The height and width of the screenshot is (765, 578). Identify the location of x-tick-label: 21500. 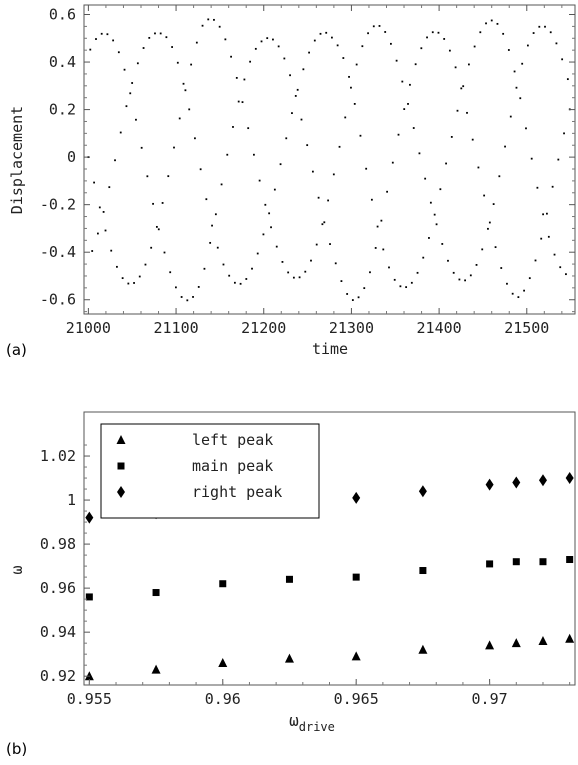
(526, 328).